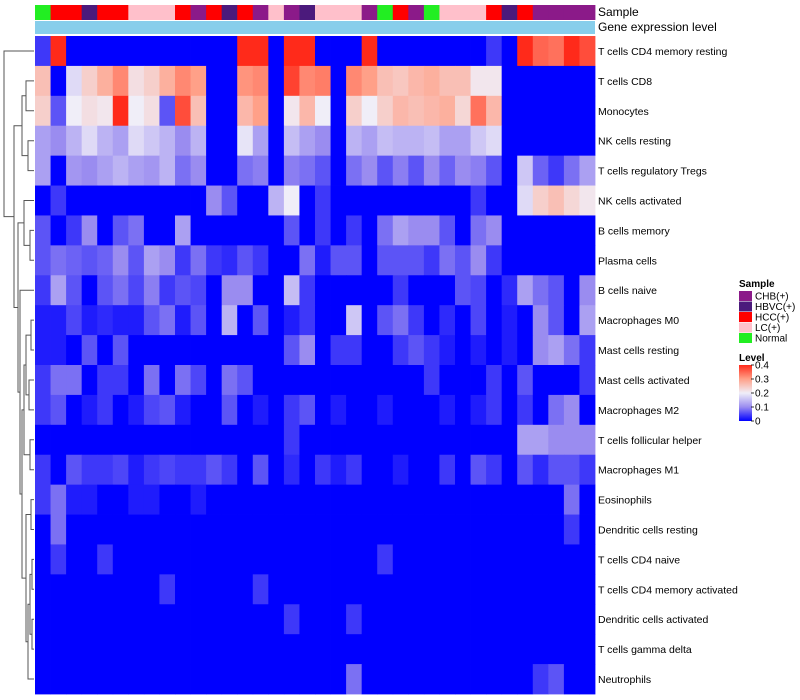  Describe the element at coordinates (762, 380) in the screenshot. I see `level-tick-label: 0.3` at that location.